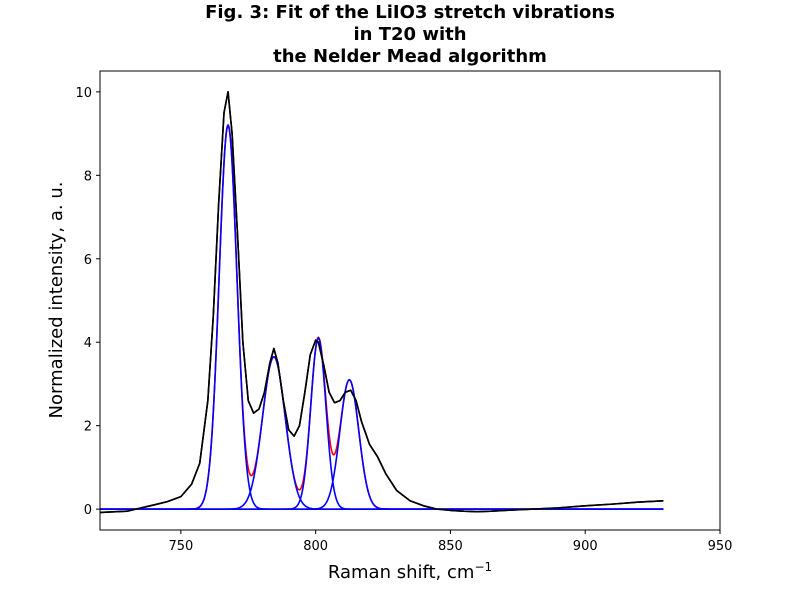 The image size is (800, 595). What do you see at coordinates (83, 93) in the screenshot?
I see `y-tick-label: 10` at bounding box center [83, 93].